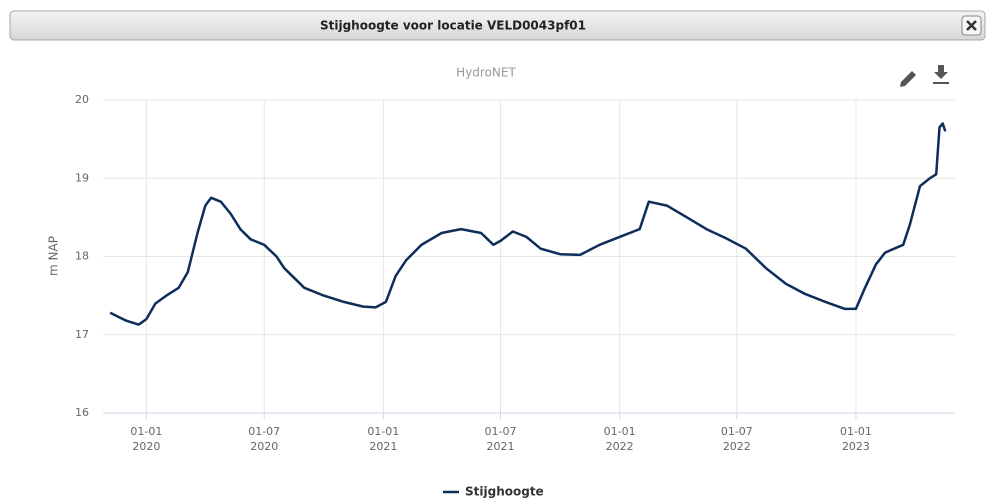 This screenshot has height=501, width=987. What do you see at coordinates (82, 256) in the screenshot?
I see `y-tick-label: 18` at bounding box center [82, 256].